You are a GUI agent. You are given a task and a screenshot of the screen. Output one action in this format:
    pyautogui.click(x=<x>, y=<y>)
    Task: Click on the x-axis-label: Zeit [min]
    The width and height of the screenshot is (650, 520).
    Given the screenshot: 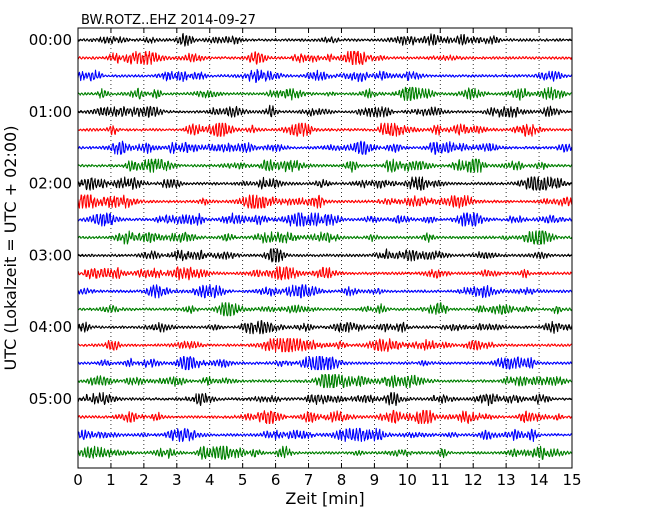 What is the action you would take?
    pyautogui.click(x=324, y=498)
    